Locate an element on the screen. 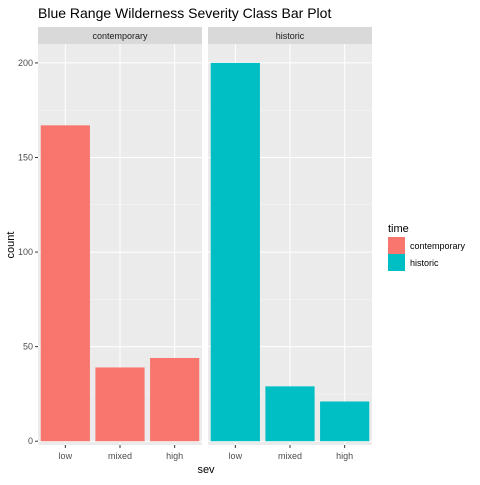 This screenshot has height=485, width=480. legend: time contemporary historic is located at coordinates (427, 247).